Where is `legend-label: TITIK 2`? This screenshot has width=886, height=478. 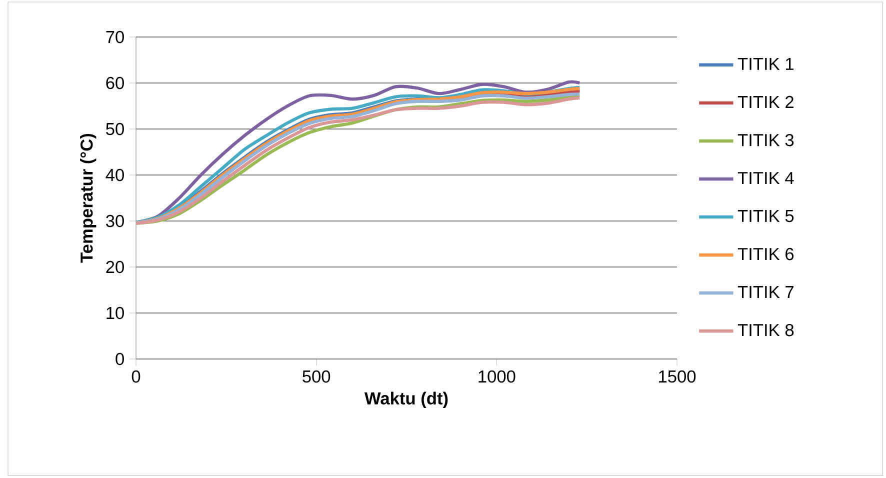
legend-label: TITIK 2 is located at coordinates (766, 102).